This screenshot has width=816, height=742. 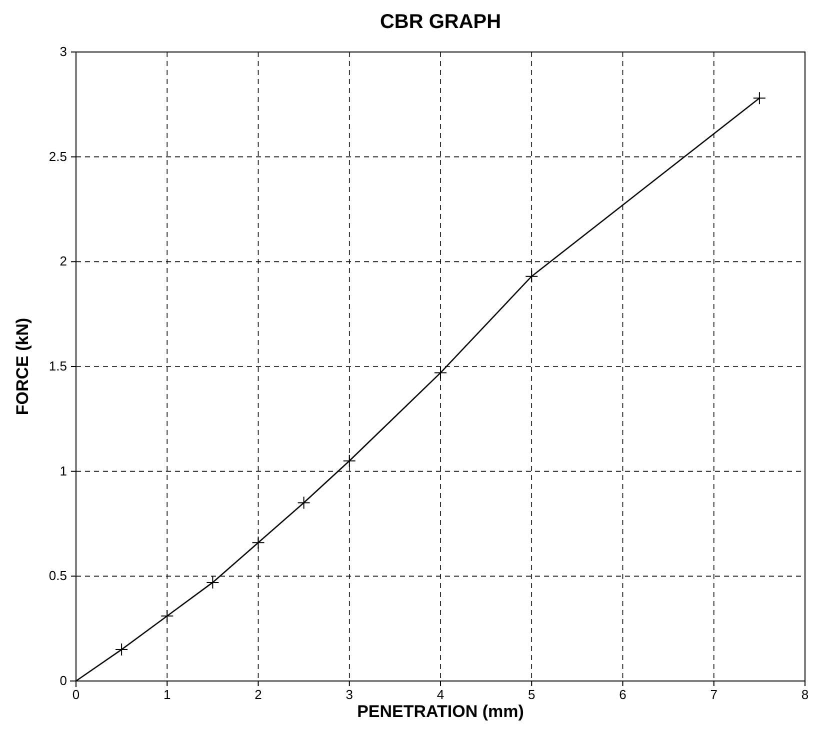 What do you see at coordinates (22, 367) in the screenshot?
I see `y-axis-title: FORCE (kN)` at bounding box center [22, 367].